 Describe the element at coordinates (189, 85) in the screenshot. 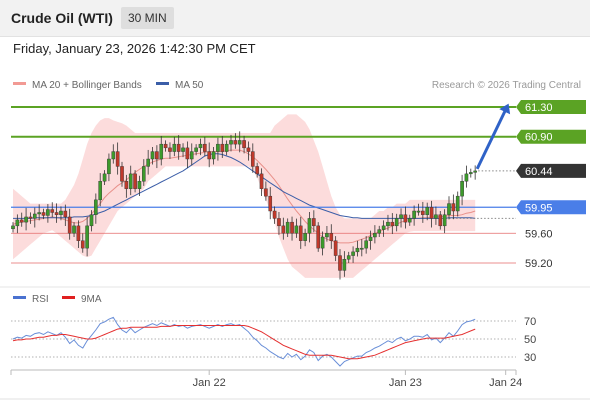

I see `ma50-legend-label: MA 50` at that location.